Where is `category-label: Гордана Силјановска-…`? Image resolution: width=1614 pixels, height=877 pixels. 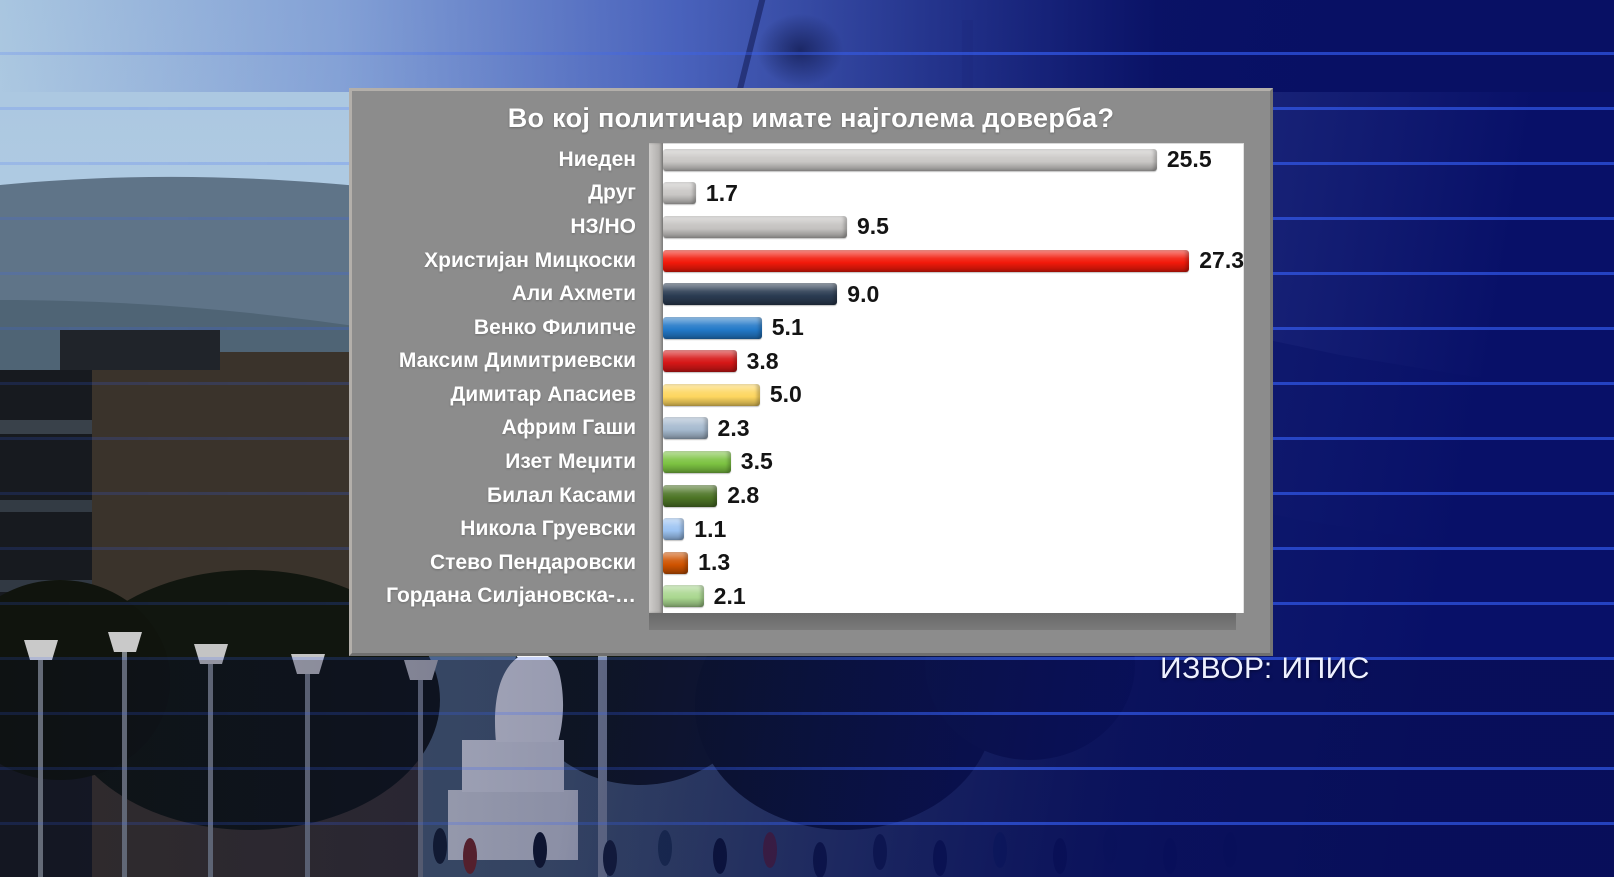
category-label: Гордана Силјановска-… is located at coordinates (511, 596).